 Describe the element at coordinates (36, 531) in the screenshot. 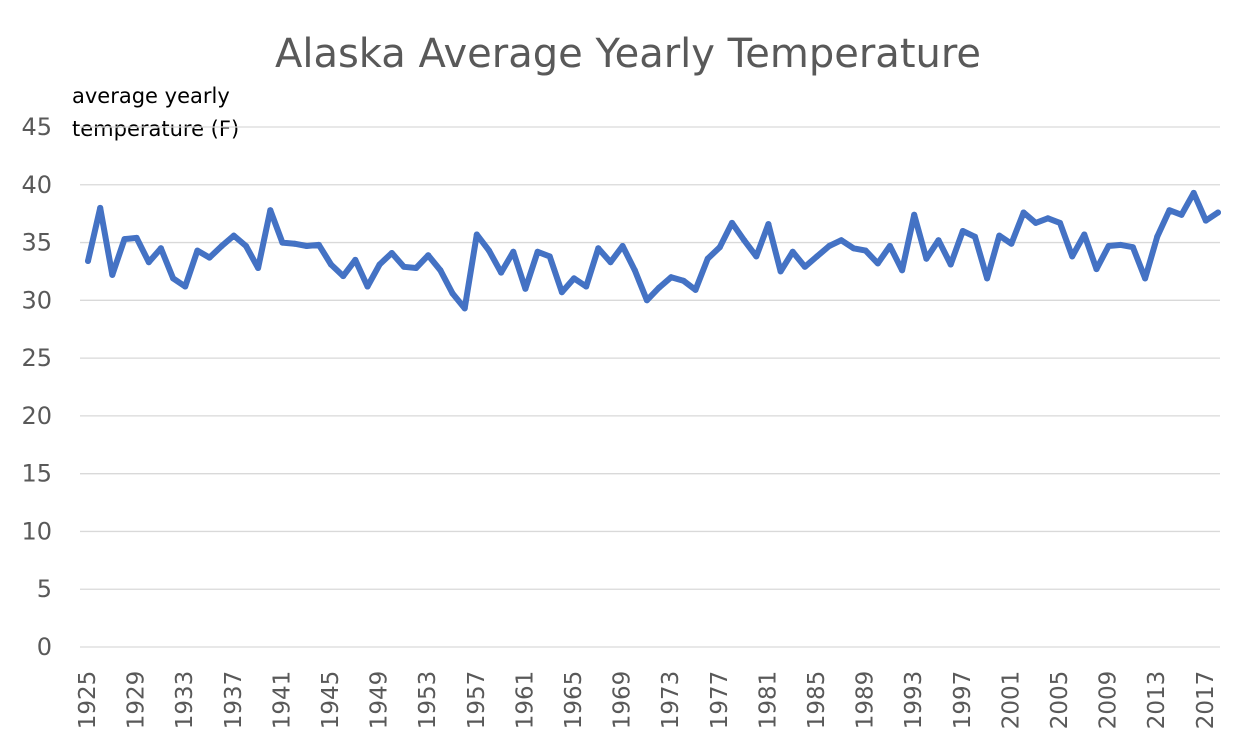

I see `y-tick-label: 10` at that location.